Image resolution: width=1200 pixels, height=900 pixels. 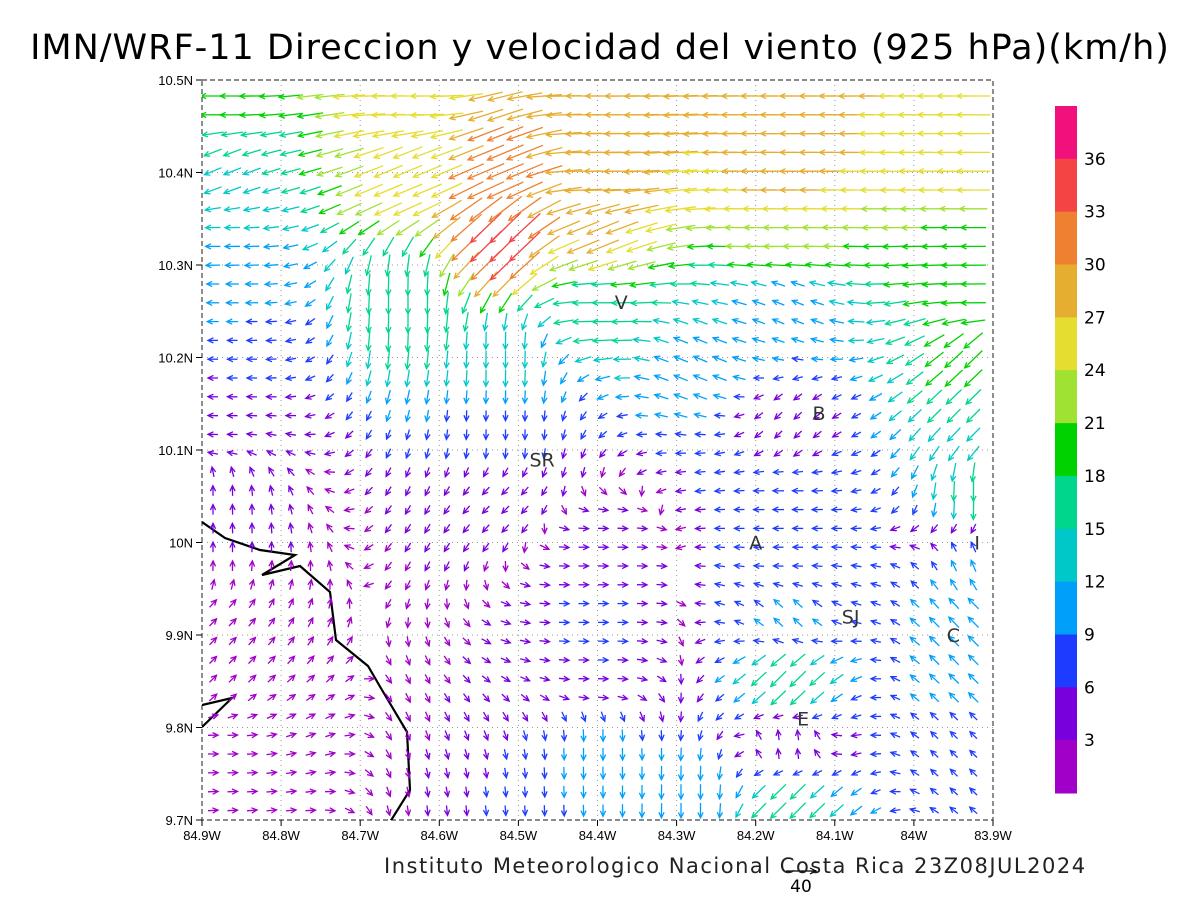 What do you see at coordinates (1066, 185) in the screenshot?
I see `colorbar-band` at bounding box center [1066, 185].